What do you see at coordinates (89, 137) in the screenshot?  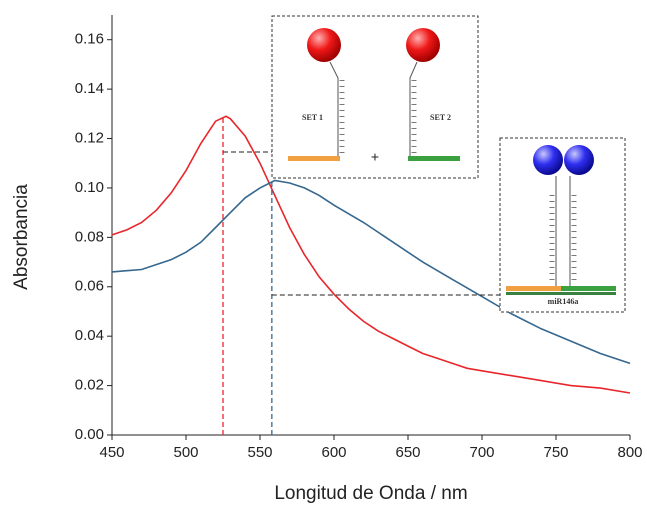 I see `y-tick-label: 0.12` at bounding box center [89, 137].